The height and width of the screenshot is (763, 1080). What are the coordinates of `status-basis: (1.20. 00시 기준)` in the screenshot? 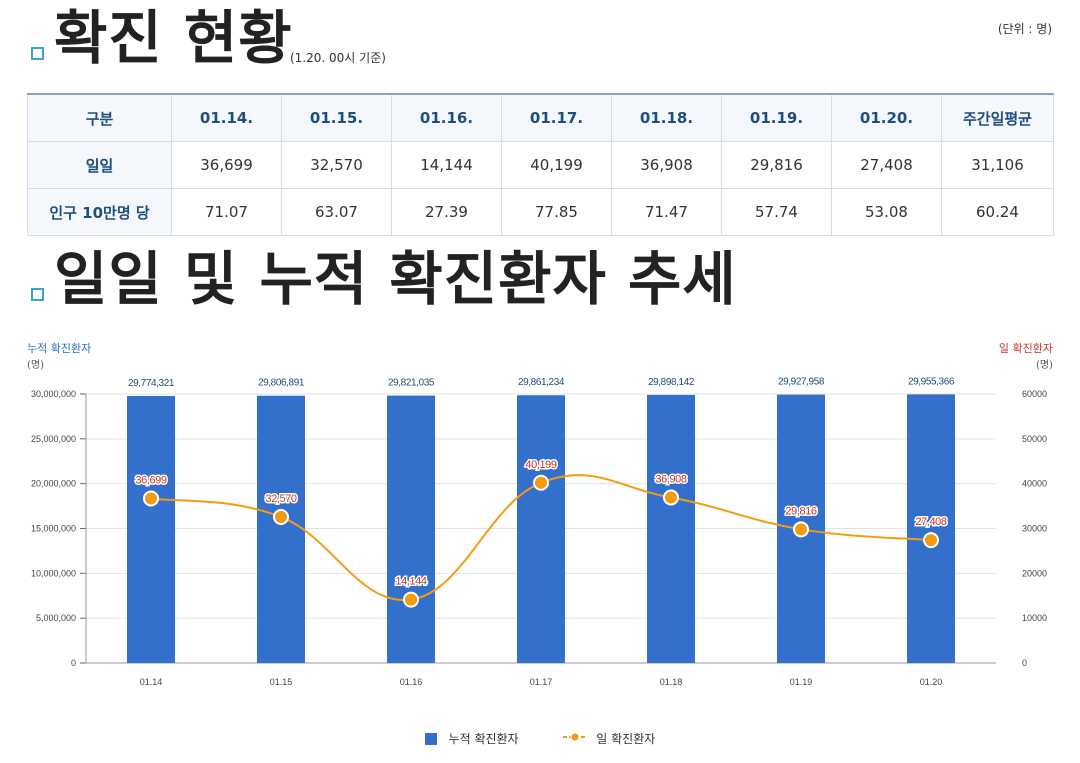 It's located at (338, 58).